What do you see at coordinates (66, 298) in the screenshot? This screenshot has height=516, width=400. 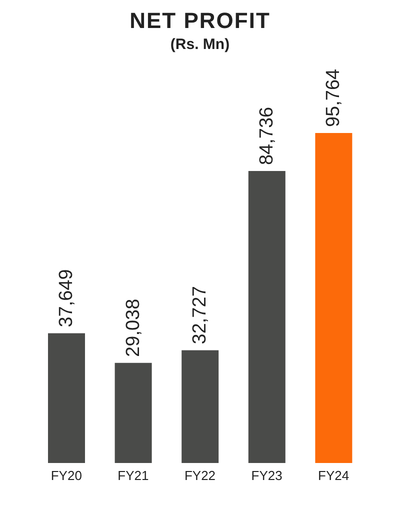 I see `data-label: 37,649` at bounding box center [66, 298].